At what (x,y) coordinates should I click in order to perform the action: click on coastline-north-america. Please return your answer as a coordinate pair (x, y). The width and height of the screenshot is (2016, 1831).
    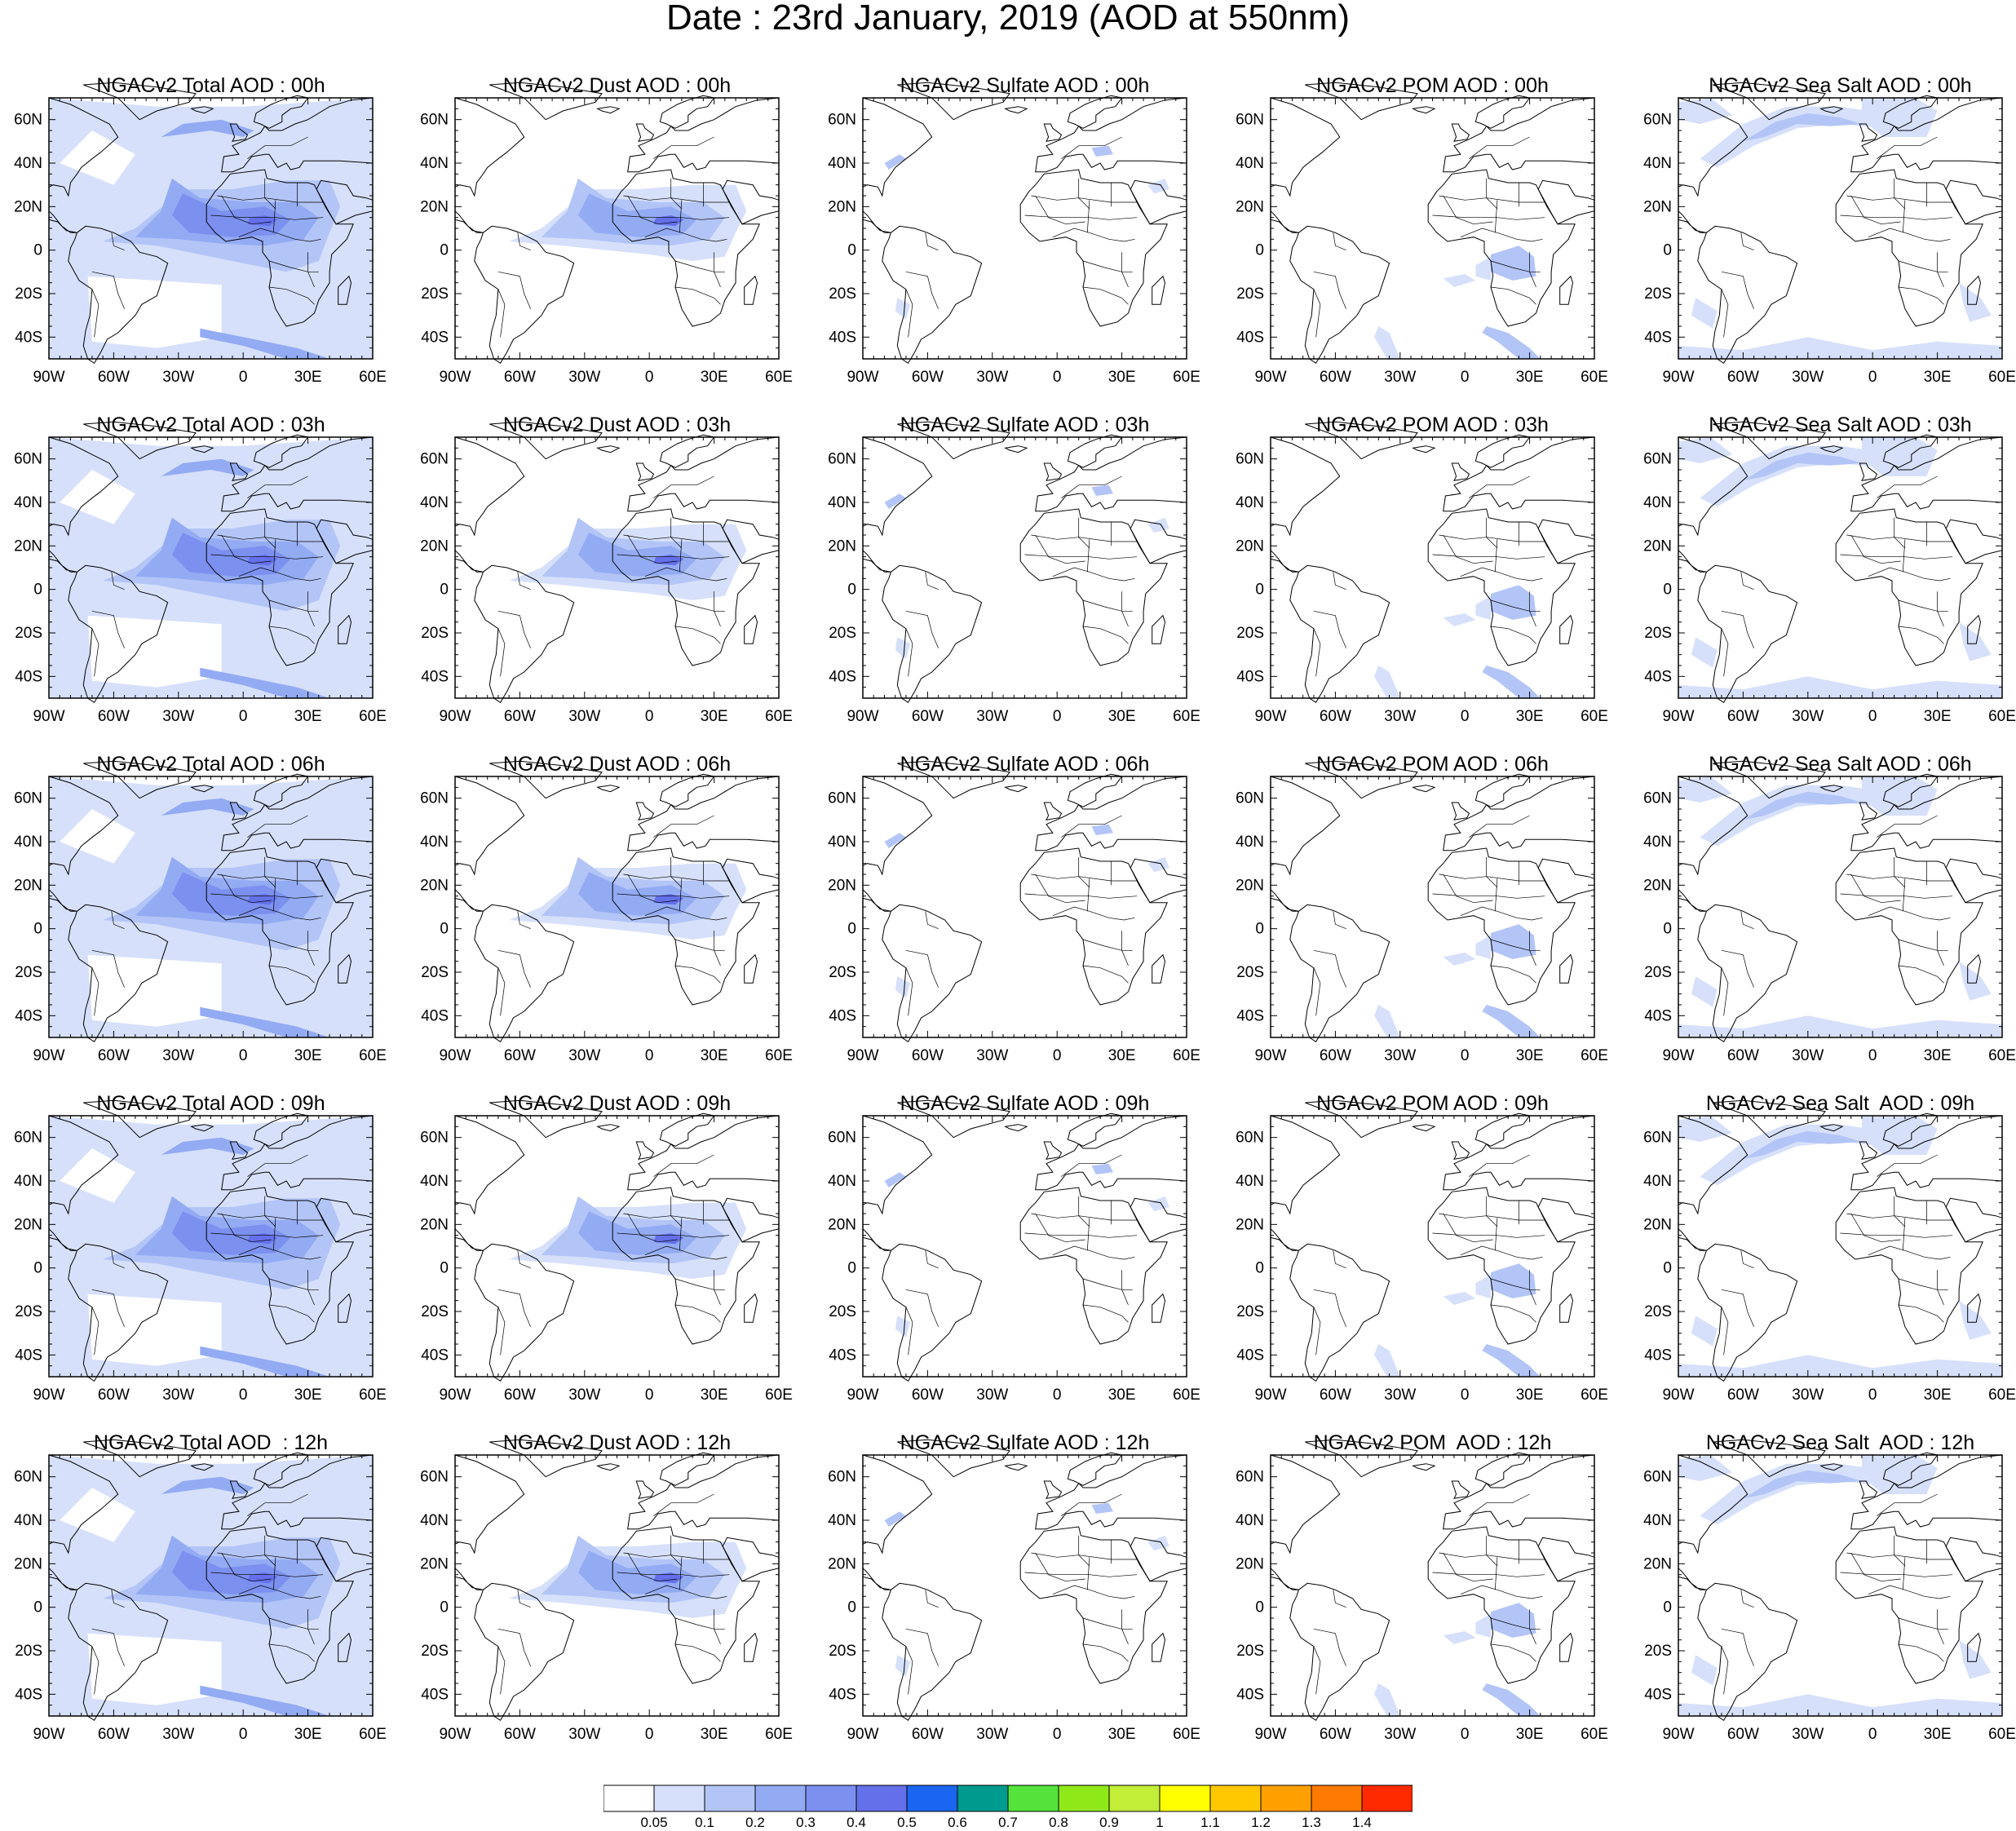
    Looking at the image, I should click on (1305, 1165).